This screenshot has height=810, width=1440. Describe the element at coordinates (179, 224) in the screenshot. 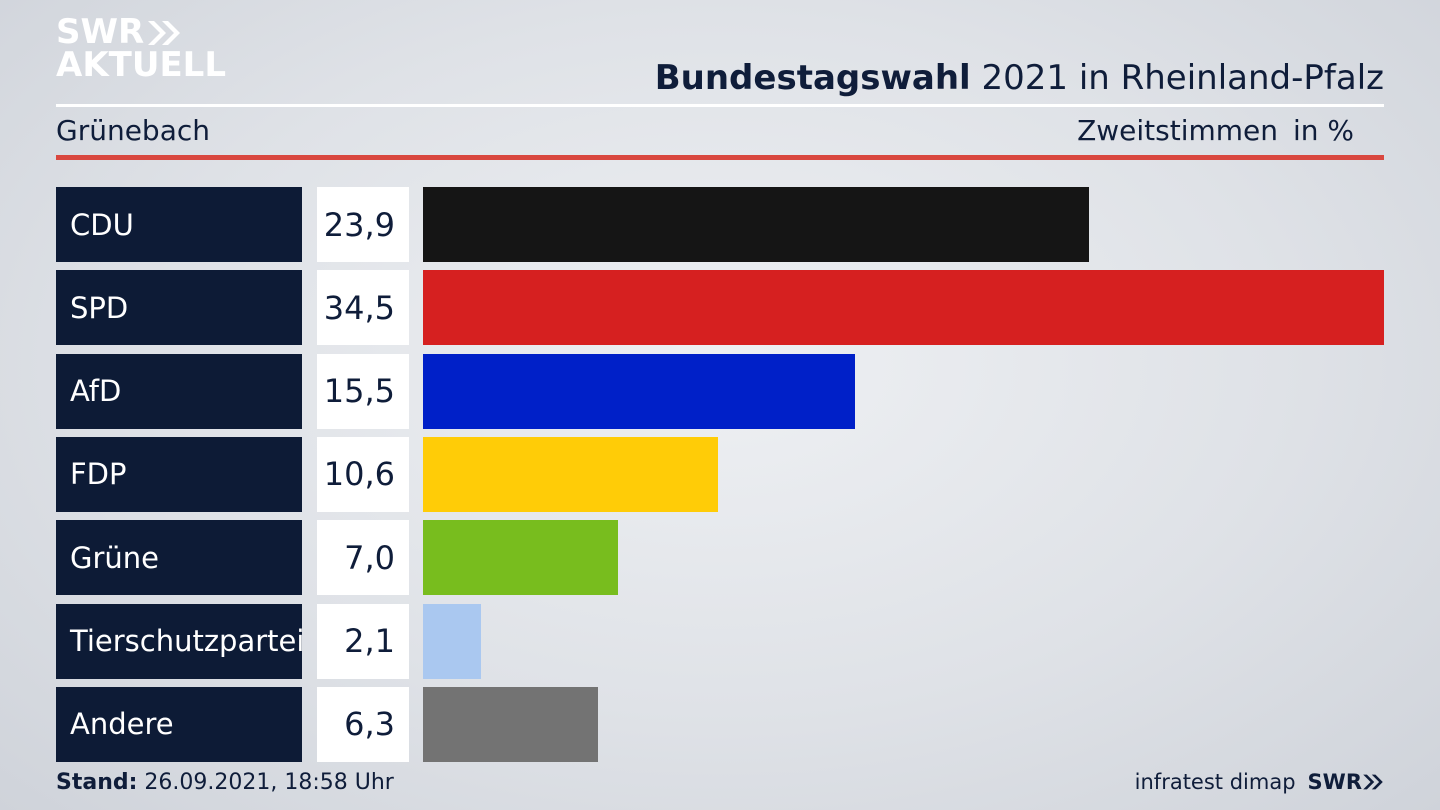

I see `party-label: CDU` at that location.